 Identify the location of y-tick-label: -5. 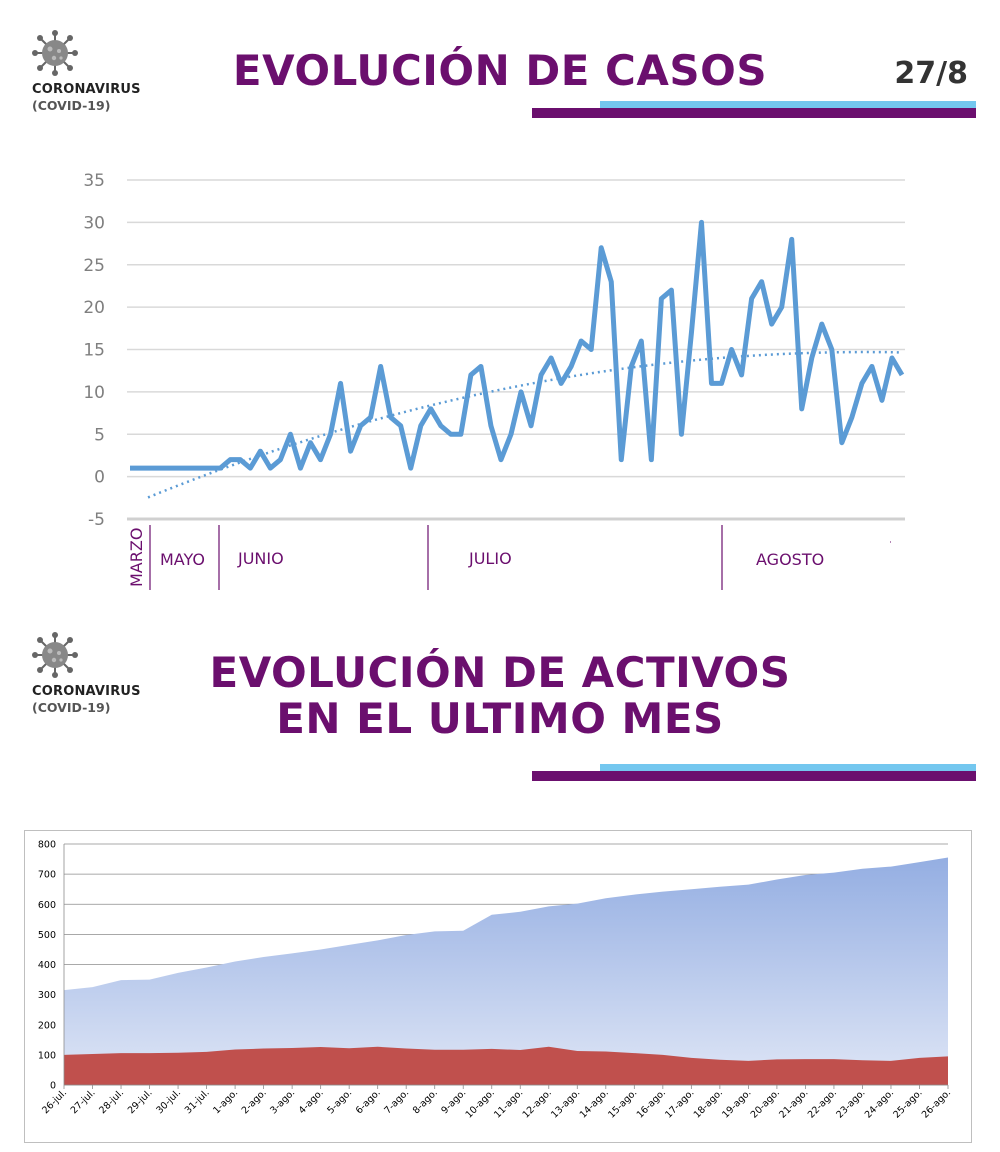
(96, 520).